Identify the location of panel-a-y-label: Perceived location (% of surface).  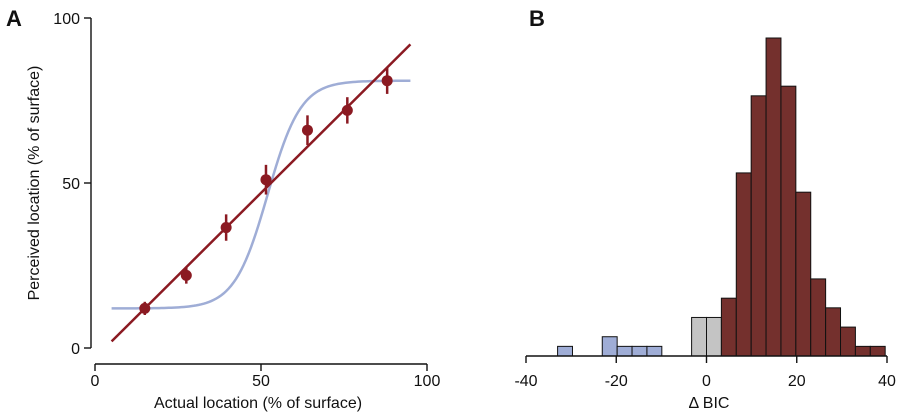
(34, 183).